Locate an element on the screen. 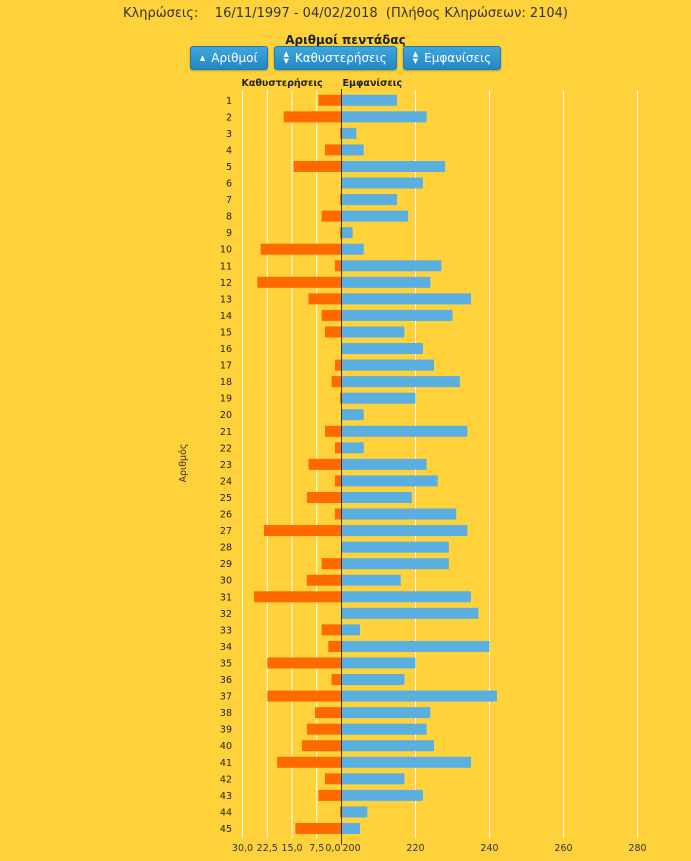  category-label-27: 27 is located at coordinates (226, 531).